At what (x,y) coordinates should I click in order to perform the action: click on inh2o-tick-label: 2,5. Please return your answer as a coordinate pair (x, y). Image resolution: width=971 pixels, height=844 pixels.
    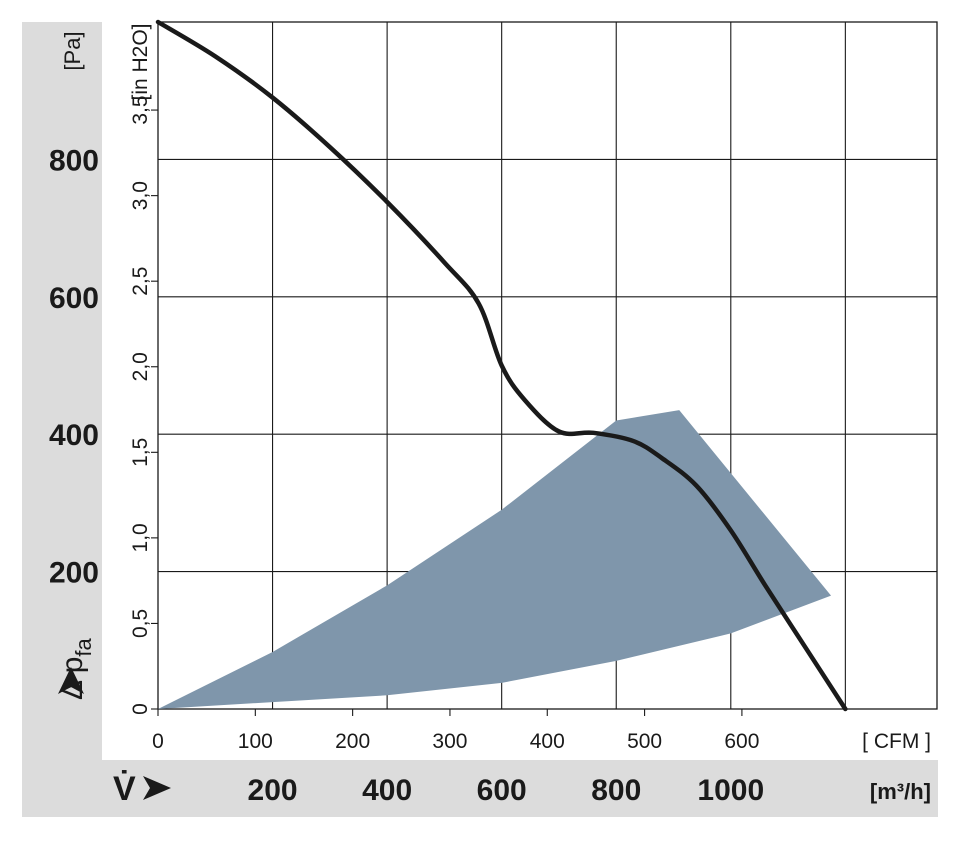
    Looking at the image, I should click on (140, 281).